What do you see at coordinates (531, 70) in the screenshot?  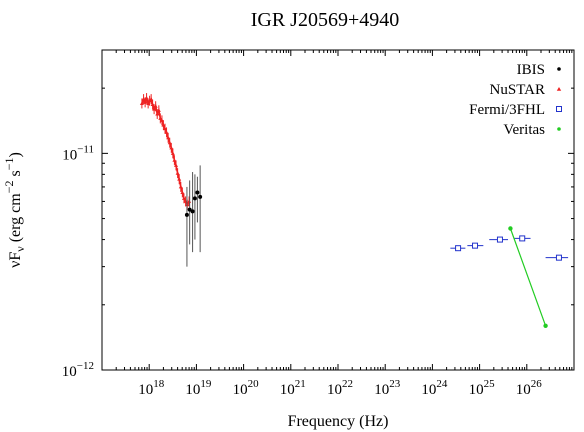 I see `legend-label-ibis: IBIS` at bounding box center [531, 70].